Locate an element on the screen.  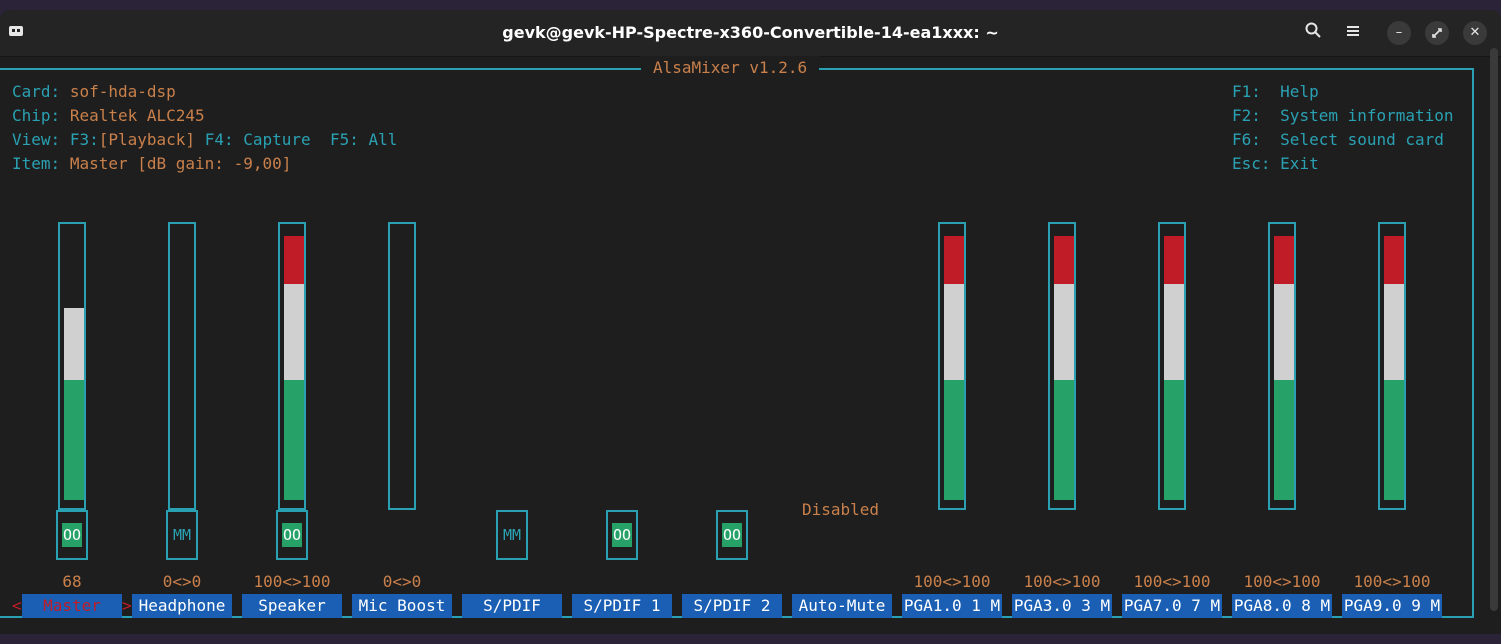
pga1-value: 100<>100 is located at coordinates (952, 581).